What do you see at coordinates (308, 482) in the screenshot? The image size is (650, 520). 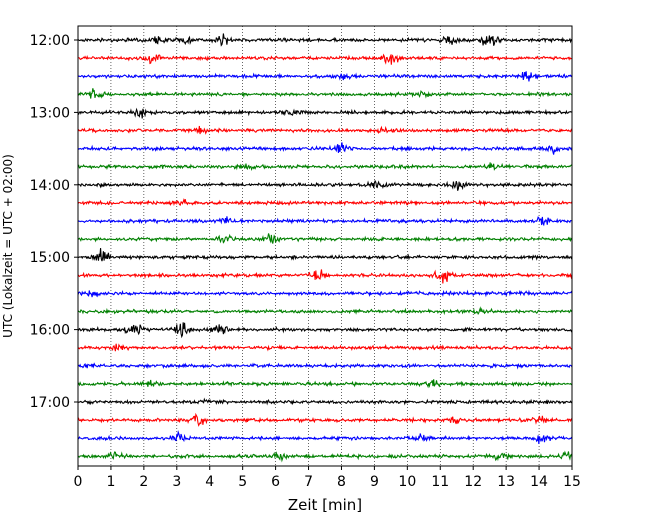 I see `x-tick-label: 7` at bounding box center [308, 482].